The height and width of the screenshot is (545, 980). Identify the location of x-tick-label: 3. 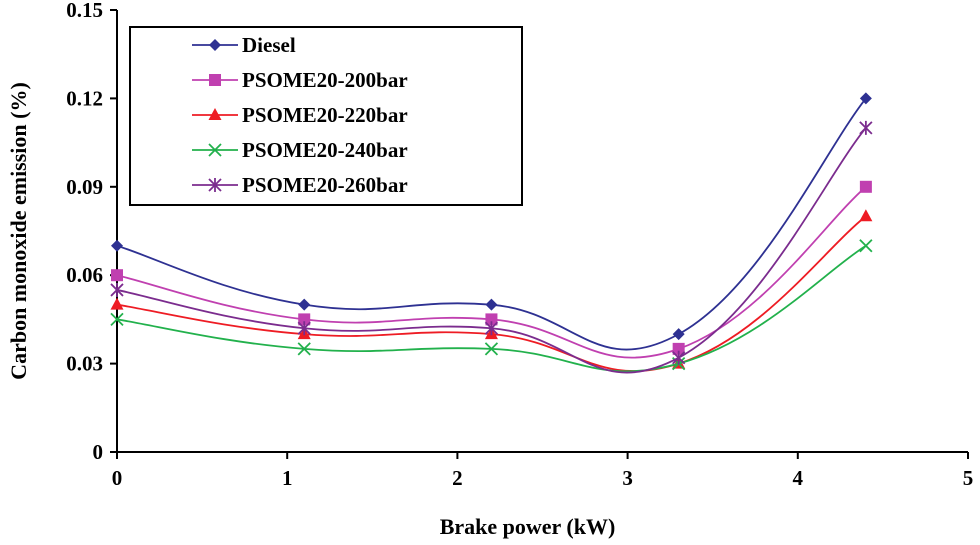
(627, 478).